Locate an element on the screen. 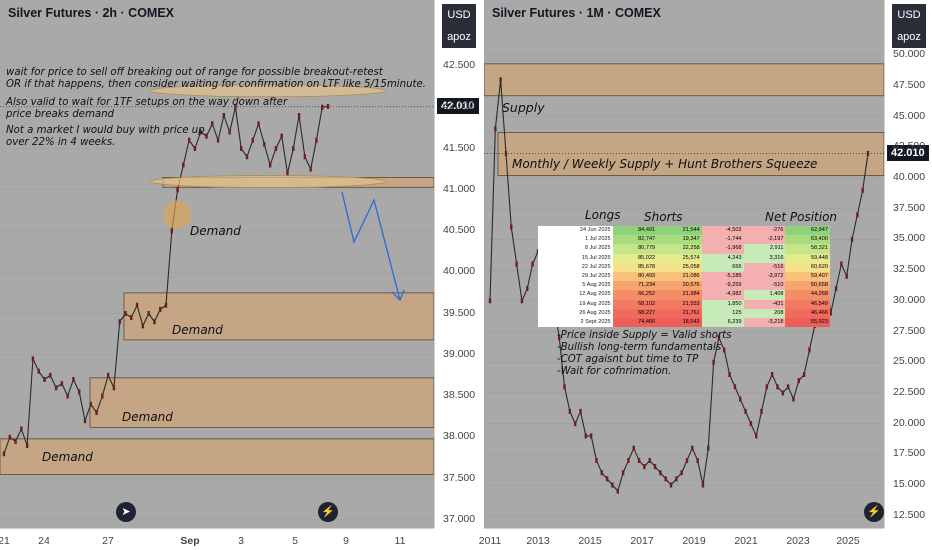 Image resolution: width=932 pixels, height=550 pixels. cot-cell: 20,576 is located at coordinates (679, 286).